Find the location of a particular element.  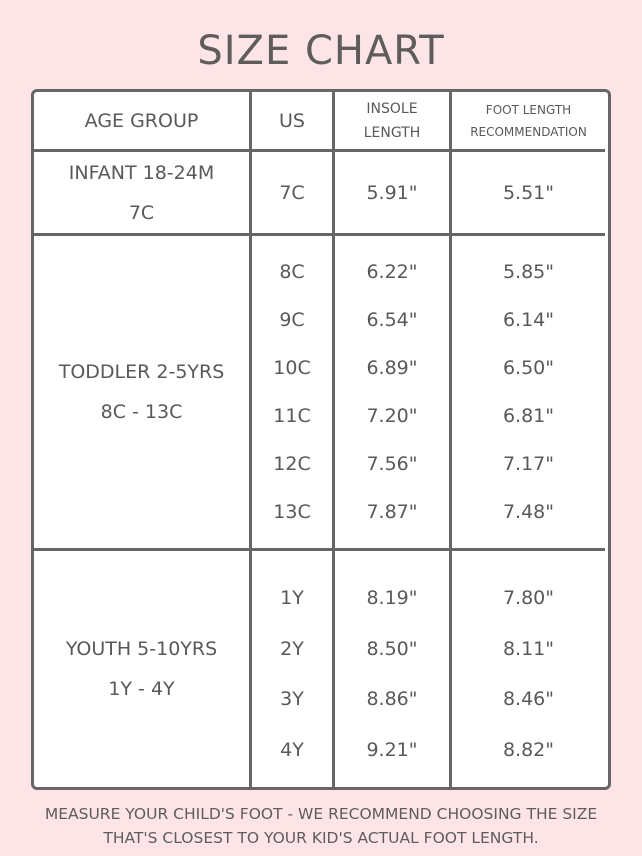

header-age-group: AGE GROUP is located at coordinates (143, 122).